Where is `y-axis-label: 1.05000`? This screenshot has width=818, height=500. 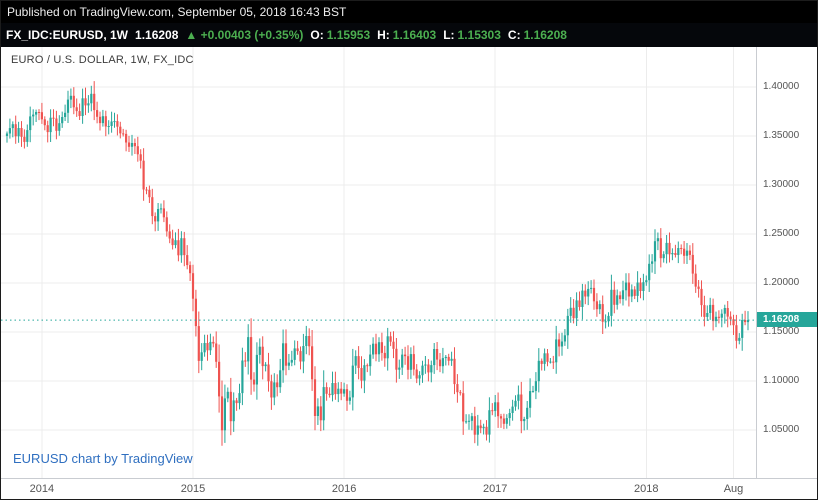 y-axis-label: 1.05000 is located at coordinates (781, 429).